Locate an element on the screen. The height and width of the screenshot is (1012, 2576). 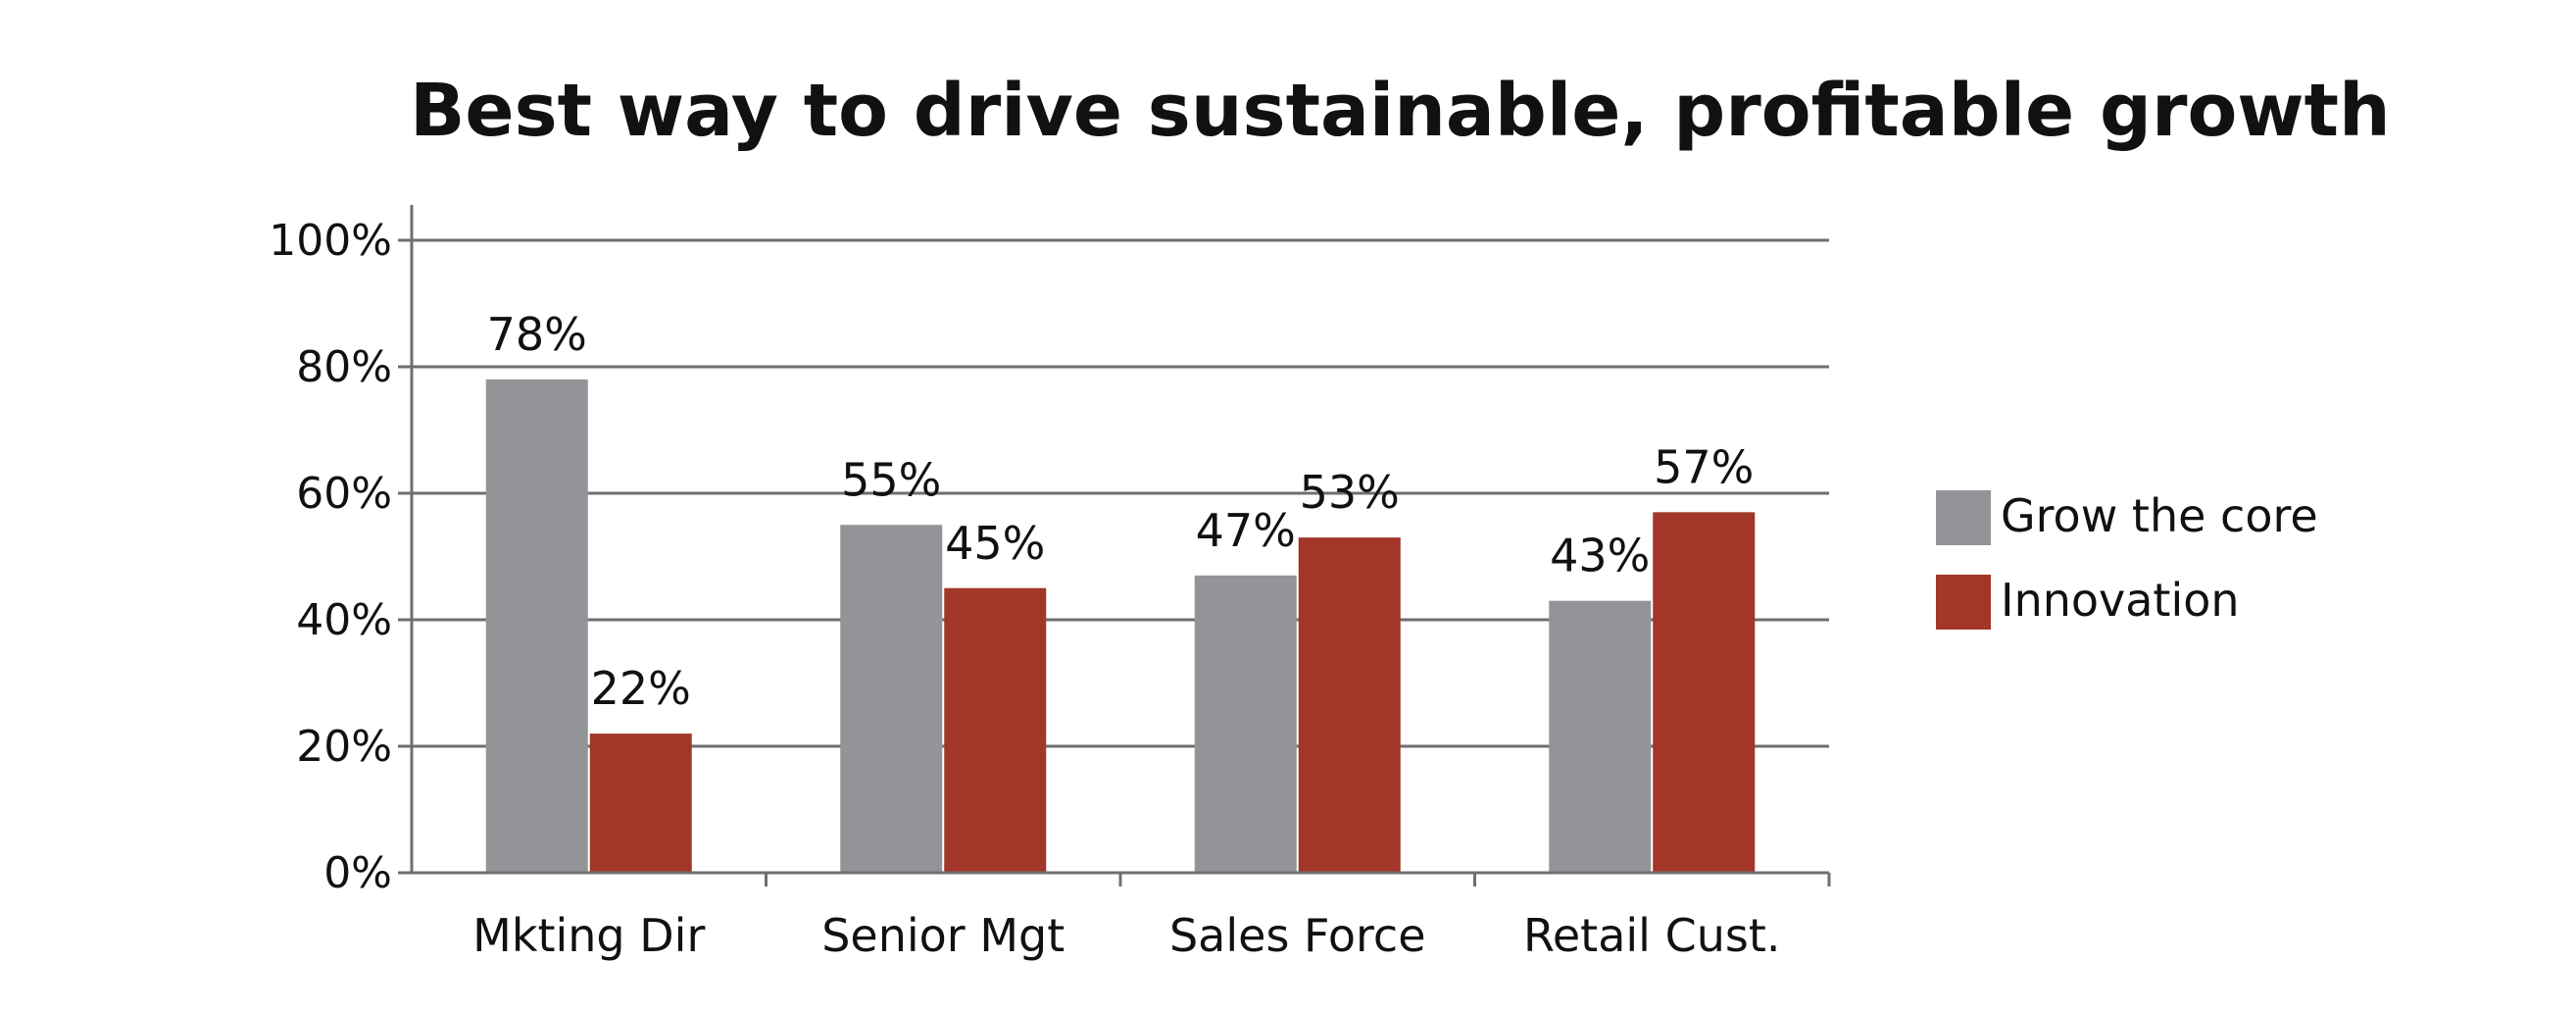
bar-value-label: 43% is located at coordinates (1600, 556).